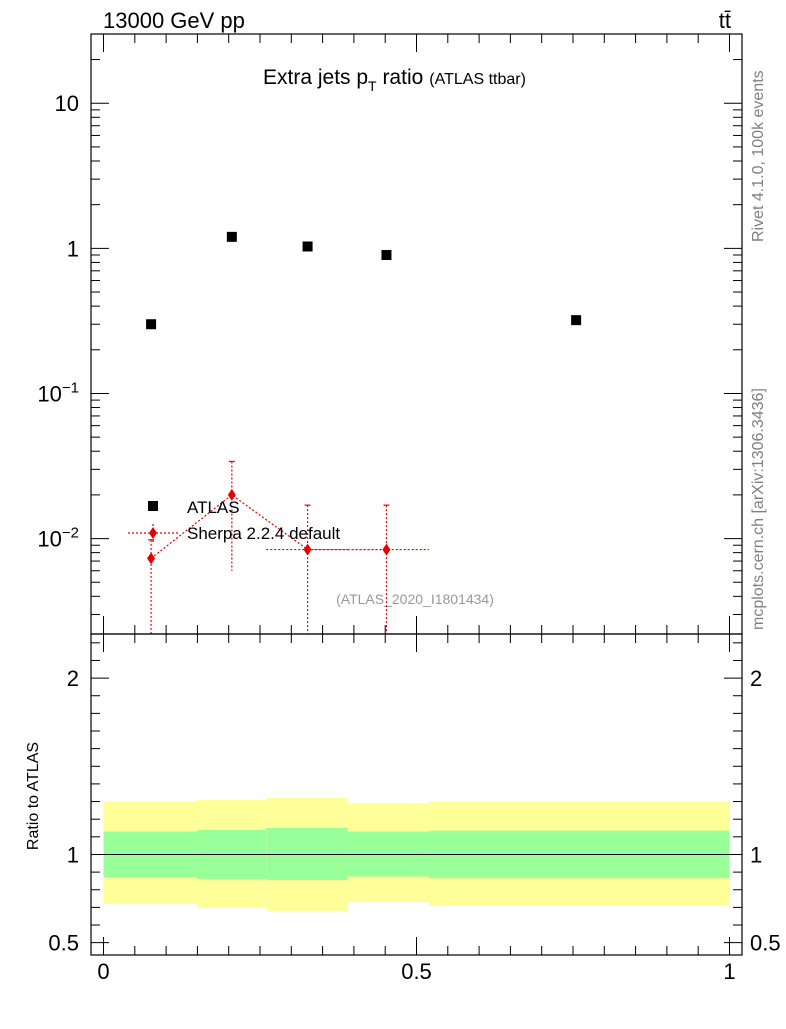 Image resolution: width=786 pixels, height=1029 pixels. Describe the element at coordinates (758, 509) in the screenshot. I see `mcplots-label: mcplots.cern.ch [arXiv:1306.3436]` at that location.